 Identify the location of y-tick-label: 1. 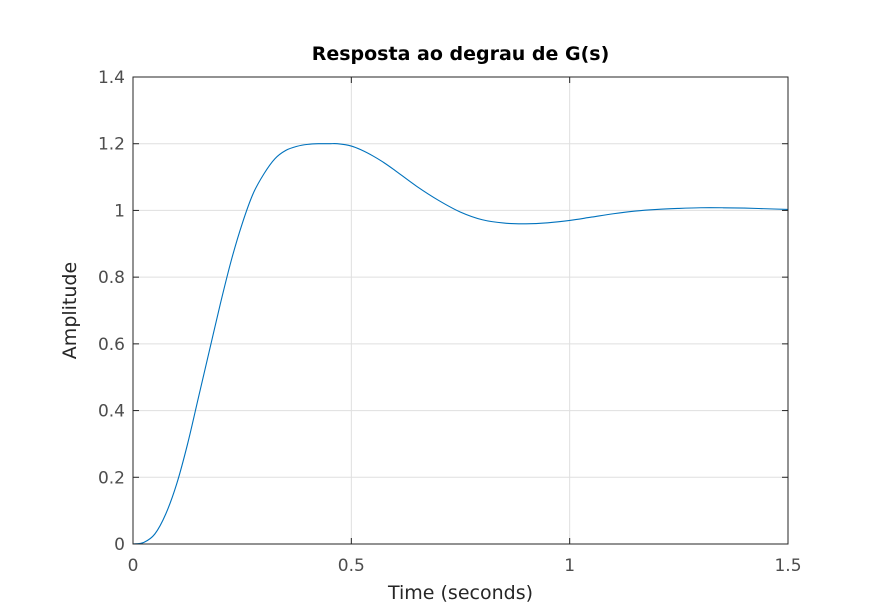
(119, 211).